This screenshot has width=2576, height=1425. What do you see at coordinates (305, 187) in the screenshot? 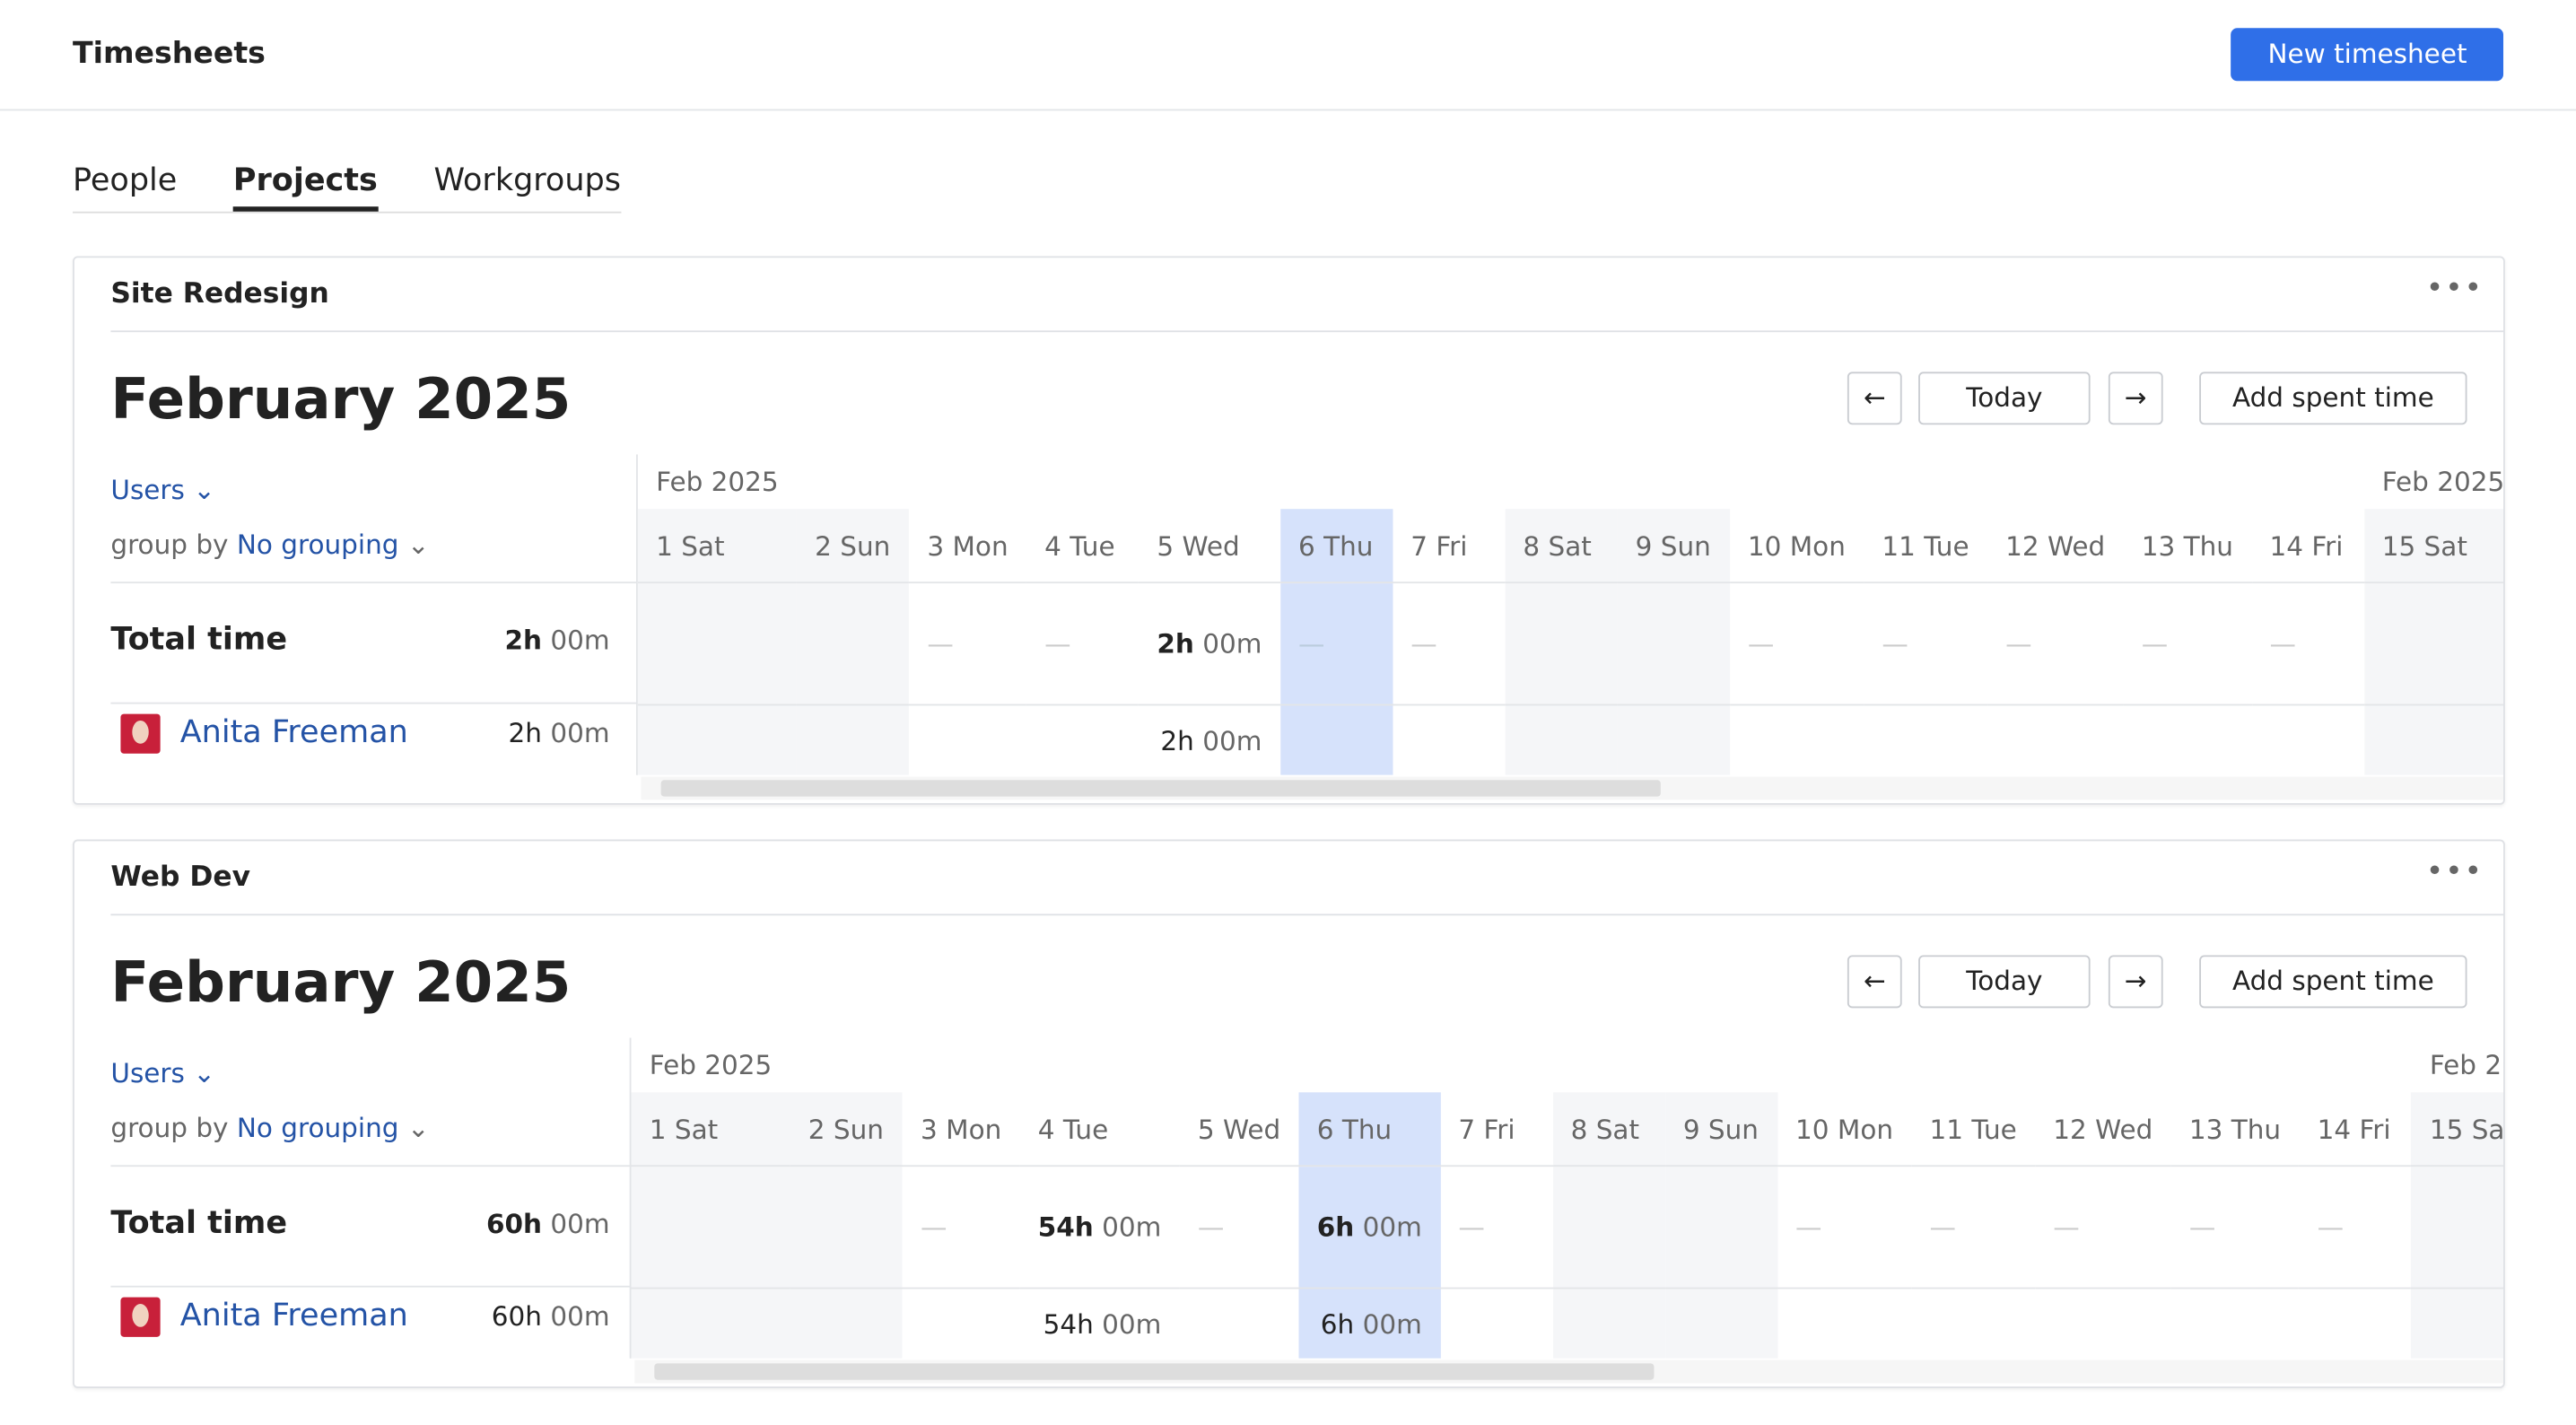
I see `tab: Projects` at bounding box center [305, 187].